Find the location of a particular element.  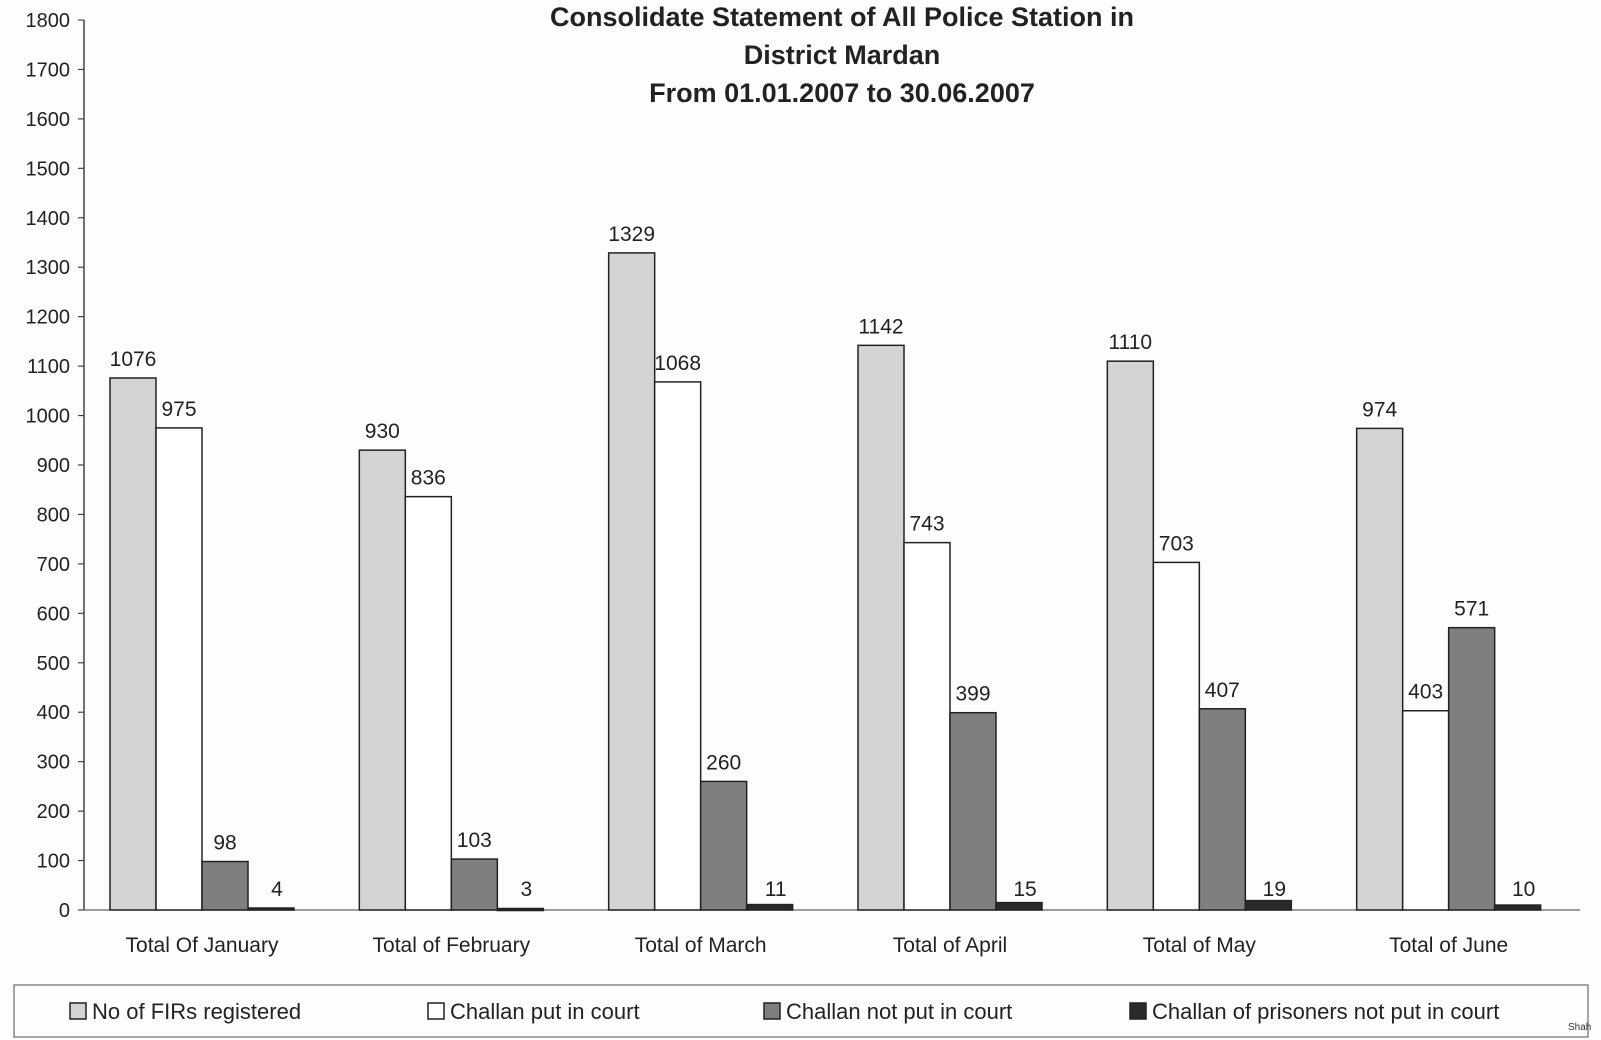

legend-label: Challan not put in court is located at coordinates (899, 1011).